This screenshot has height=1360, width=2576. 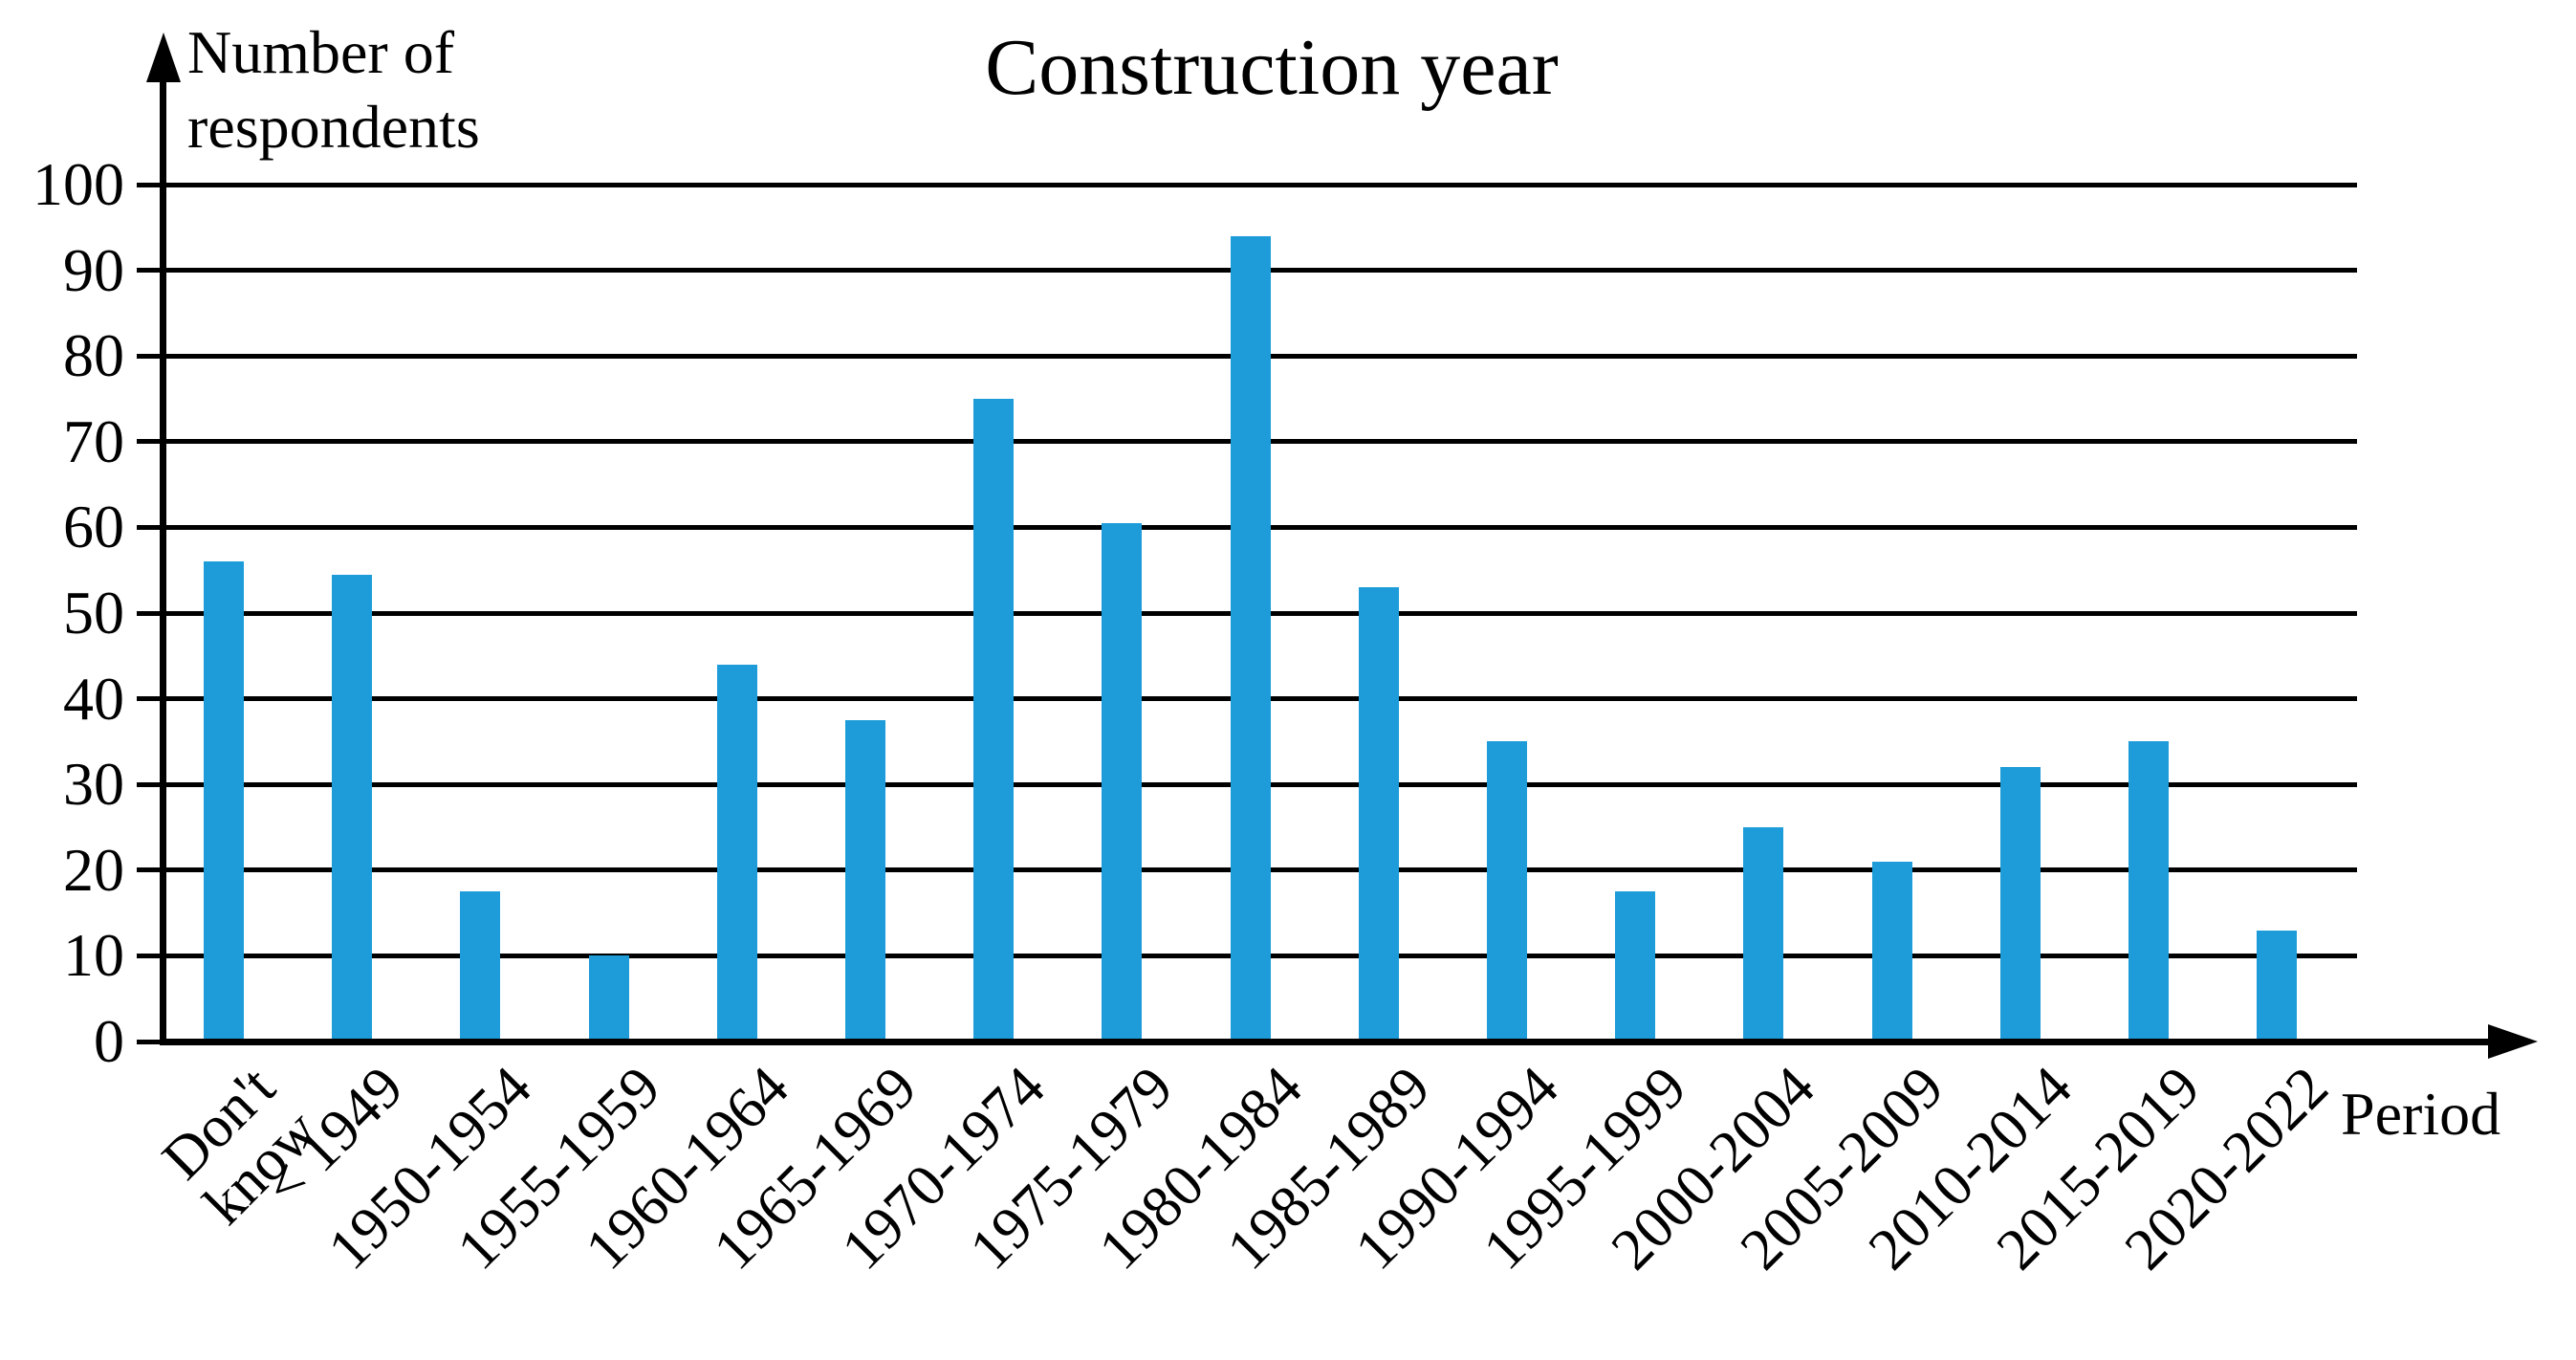 I want to click on y-axis-title: Number of respondents, so click(x=333, y=90).